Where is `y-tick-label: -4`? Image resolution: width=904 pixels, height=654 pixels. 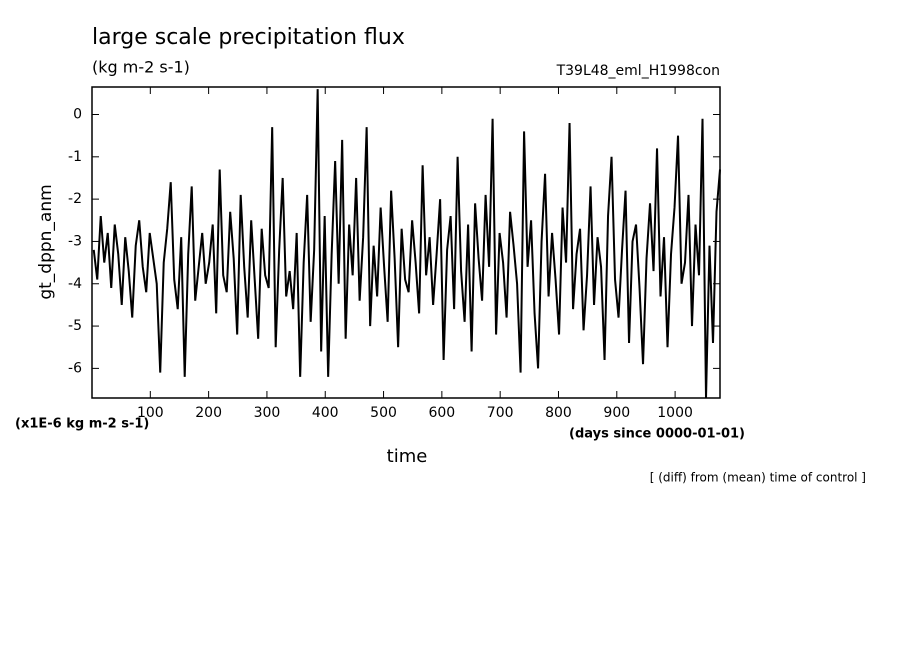 y-tick-label: -4 is located at coordinates (75, 284).